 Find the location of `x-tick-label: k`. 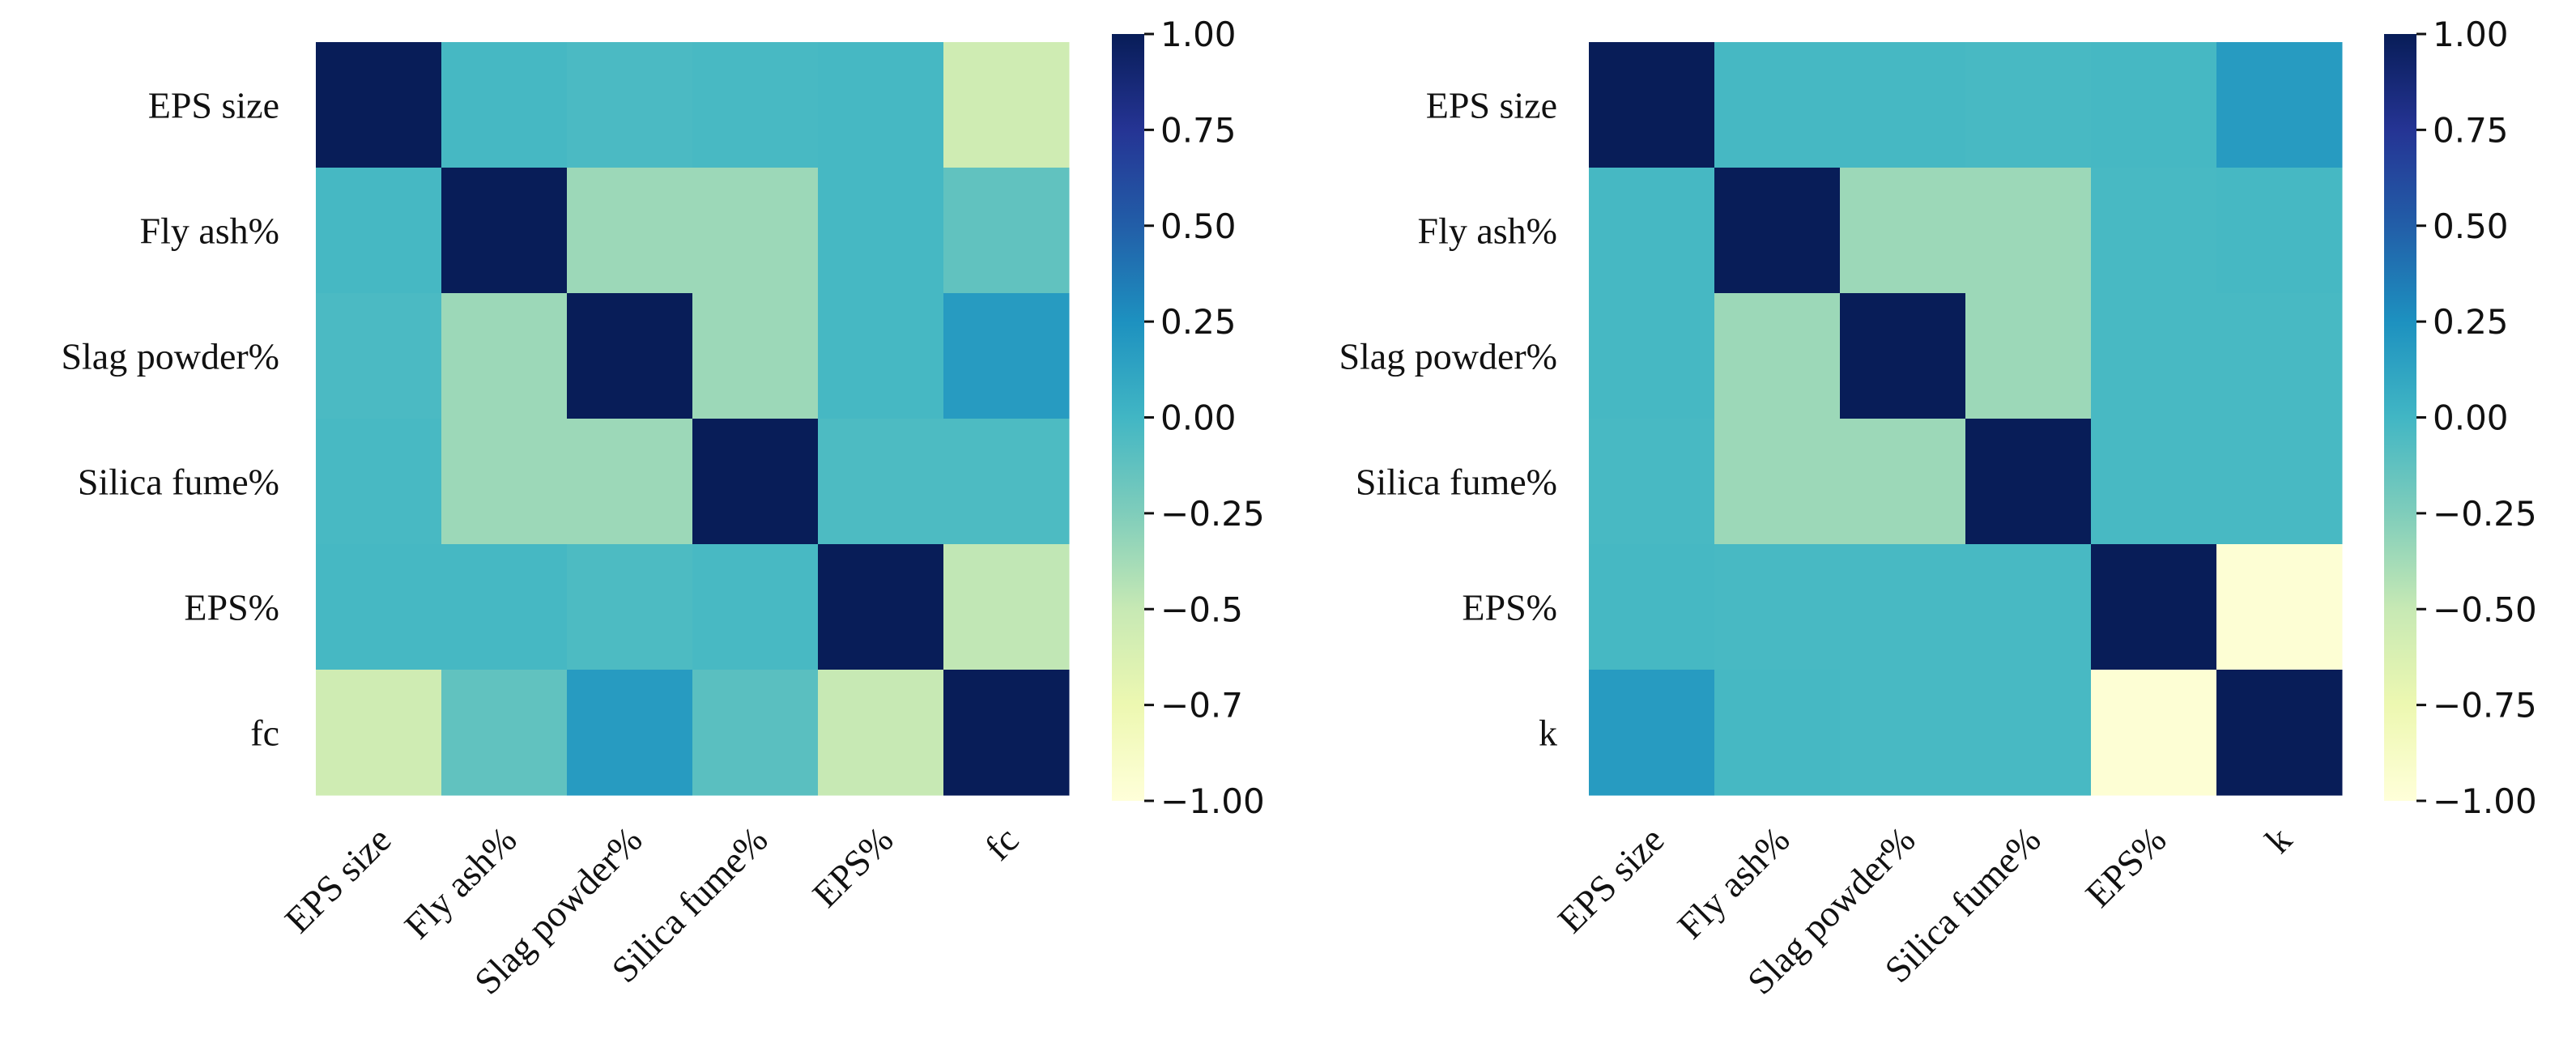

x-tick-label: k is located at coordinates (2278, 840).